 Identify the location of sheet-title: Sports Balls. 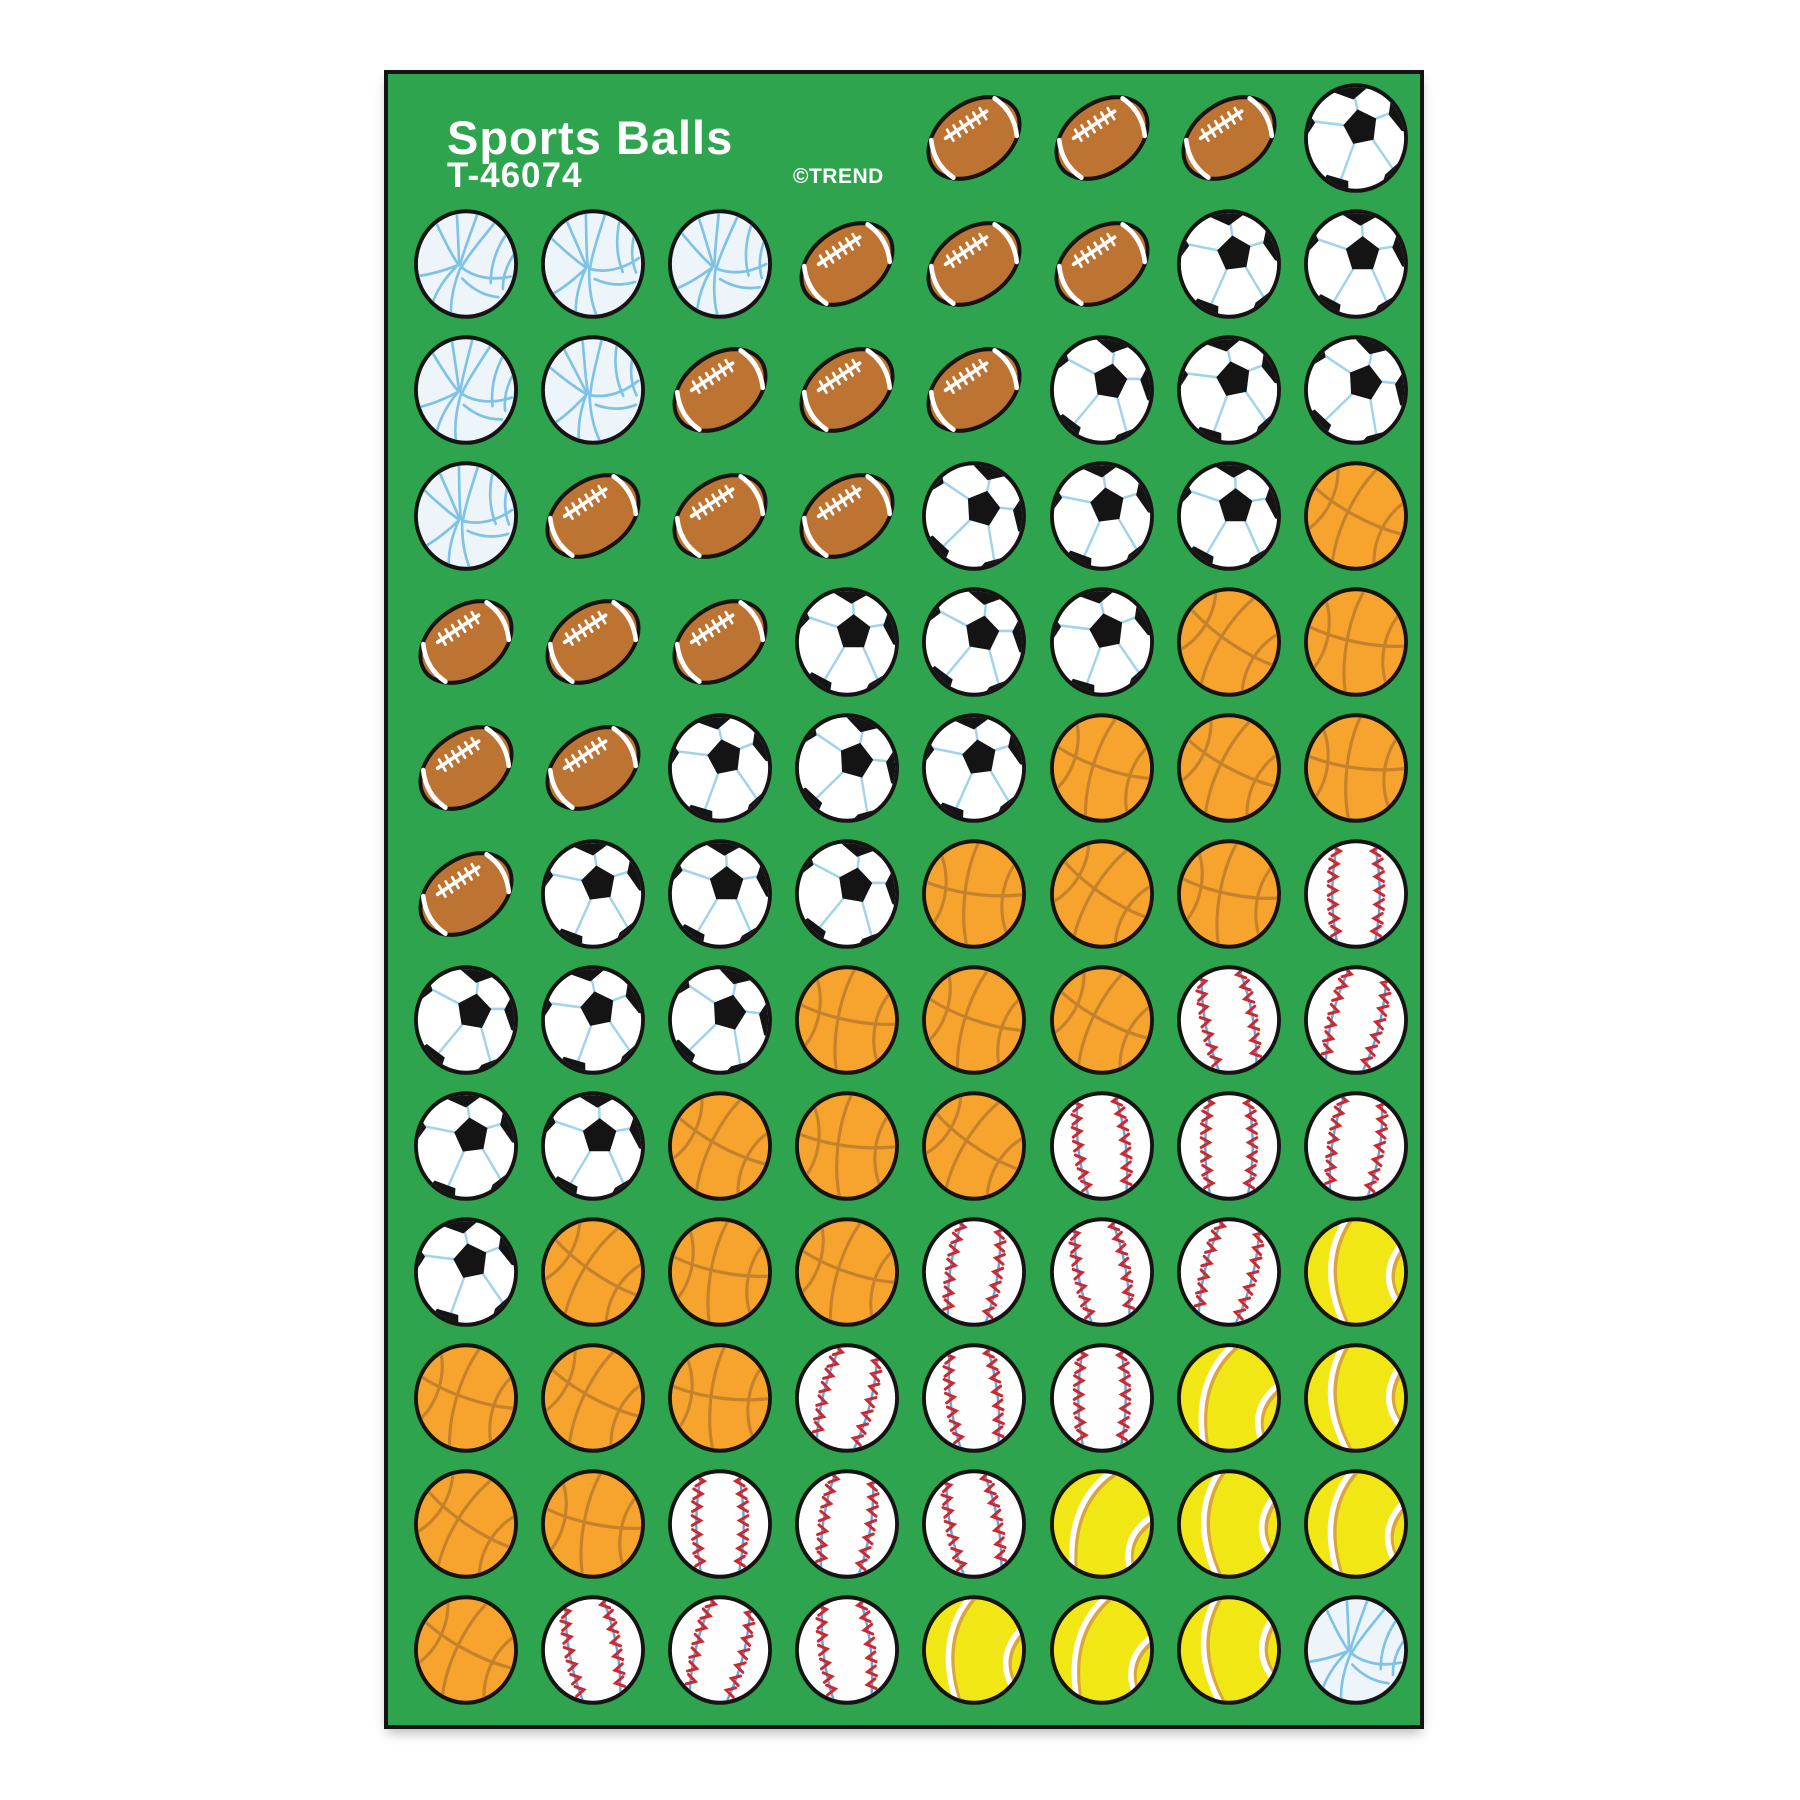
(590, 137).